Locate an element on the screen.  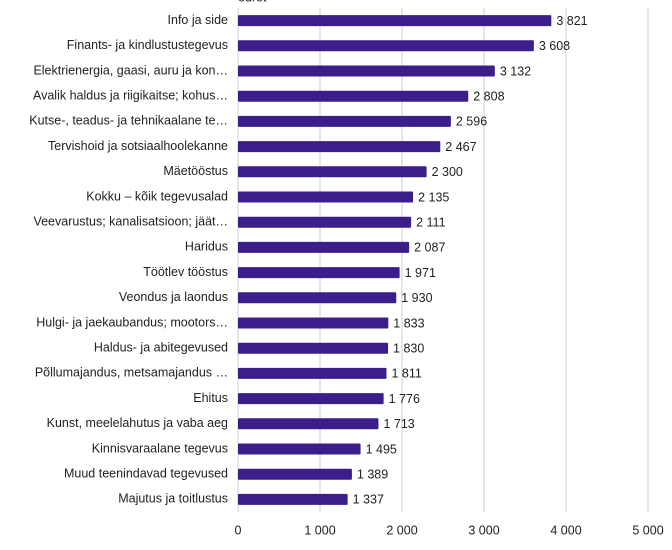
axis-label: eurot is located at coordinates (252, 2).